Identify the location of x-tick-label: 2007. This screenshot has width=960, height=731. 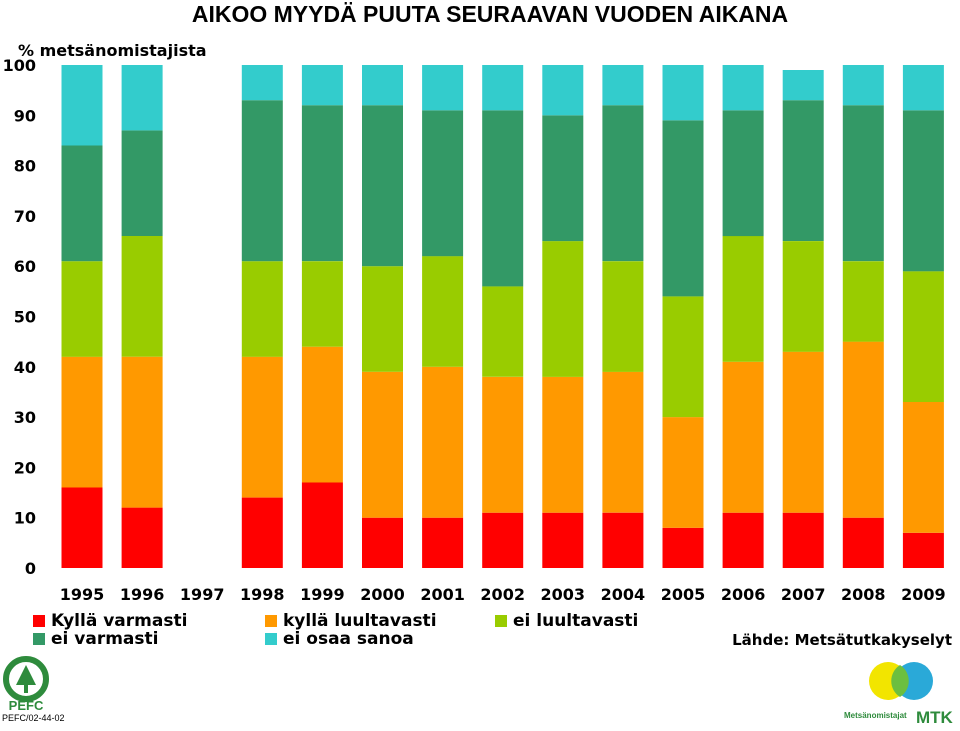
(803, 594).